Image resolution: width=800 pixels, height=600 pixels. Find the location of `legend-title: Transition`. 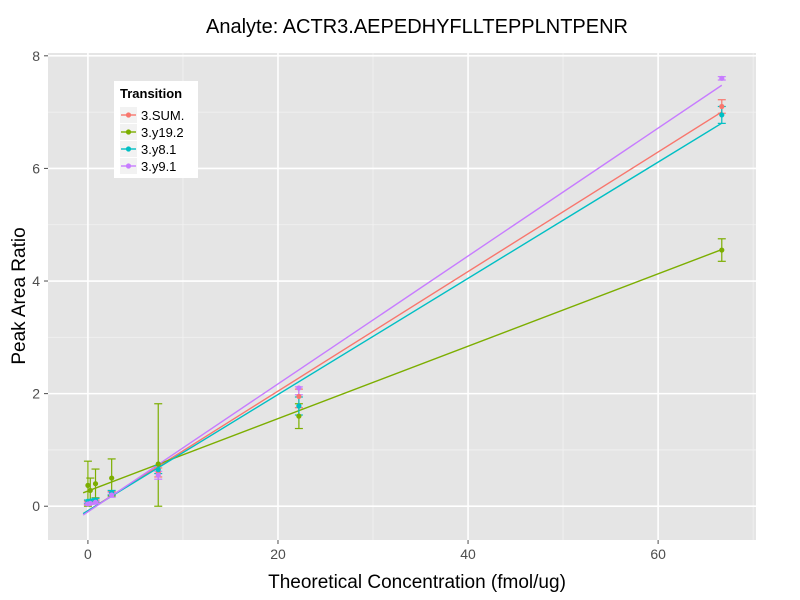

legend-title: Transition is located at coordinates (151, 93).